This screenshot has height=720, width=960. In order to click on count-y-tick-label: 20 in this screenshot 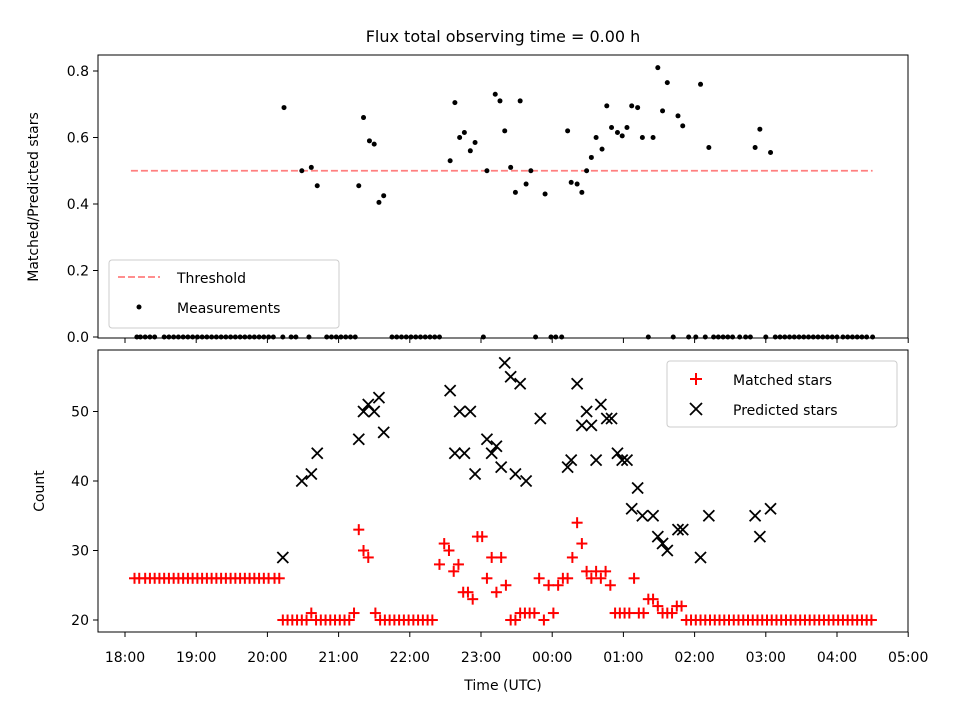, I will do `click(80, 621)`.